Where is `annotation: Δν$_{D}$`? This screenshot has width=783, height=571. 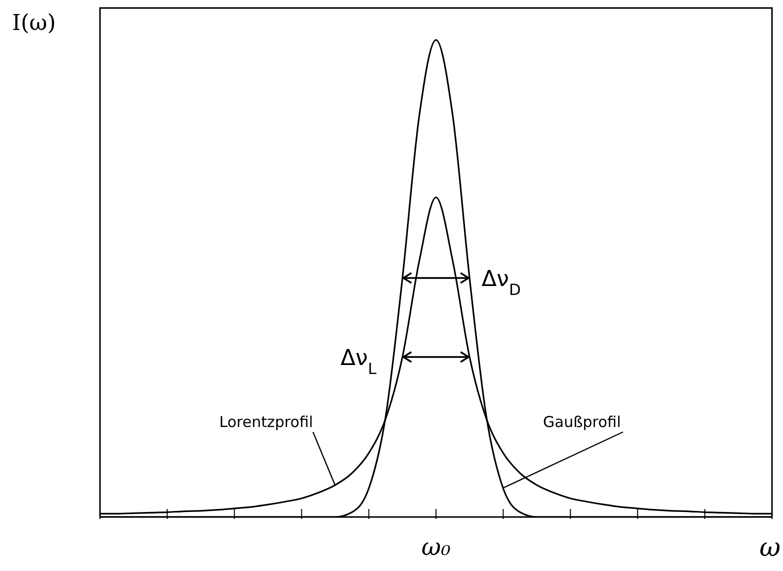 annotation: Δν$_{D}$ is located at coordinates (501, 283).